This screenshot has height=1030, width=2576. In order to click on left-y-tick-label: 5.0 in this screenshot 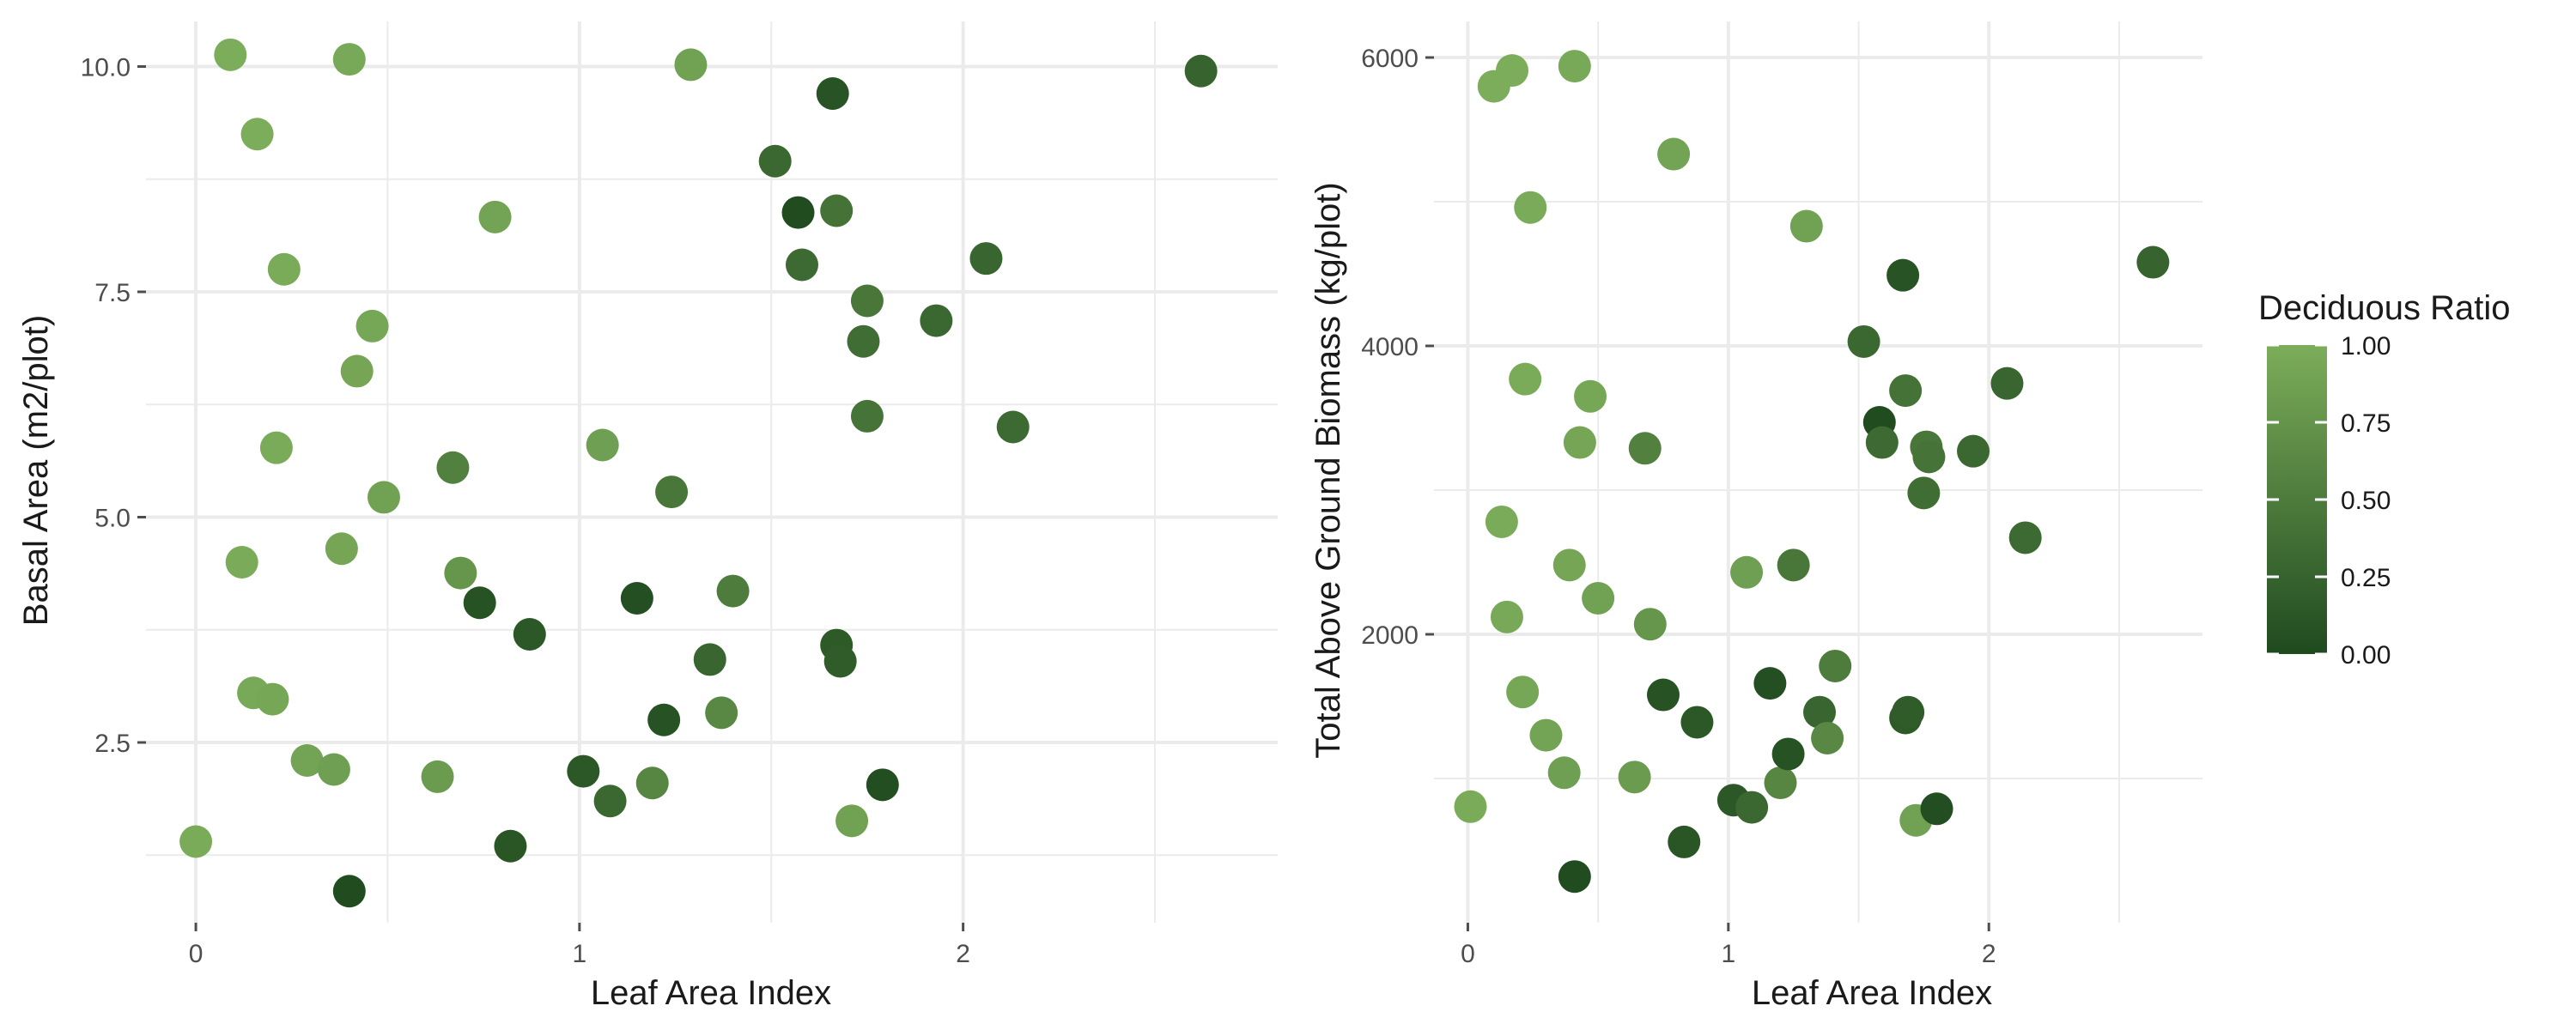, I will do `click(112, 519)`.